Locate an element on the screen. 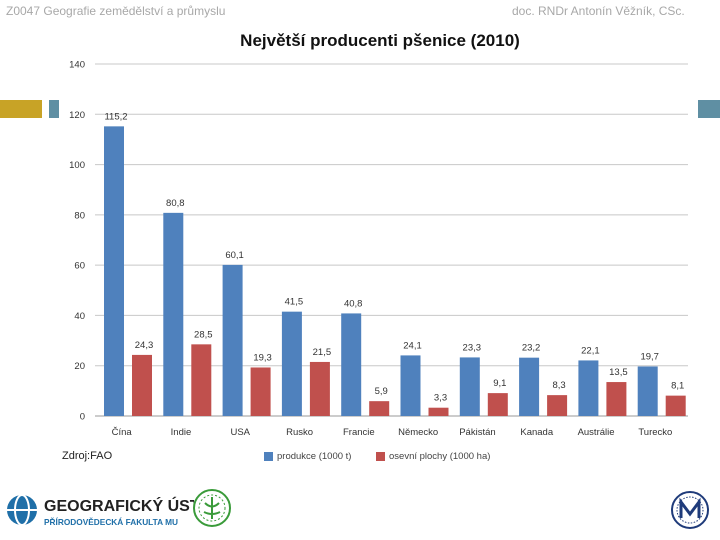 The image size is (720, 540). x-tick-label: Turecko is located at coordinates (655, 432).